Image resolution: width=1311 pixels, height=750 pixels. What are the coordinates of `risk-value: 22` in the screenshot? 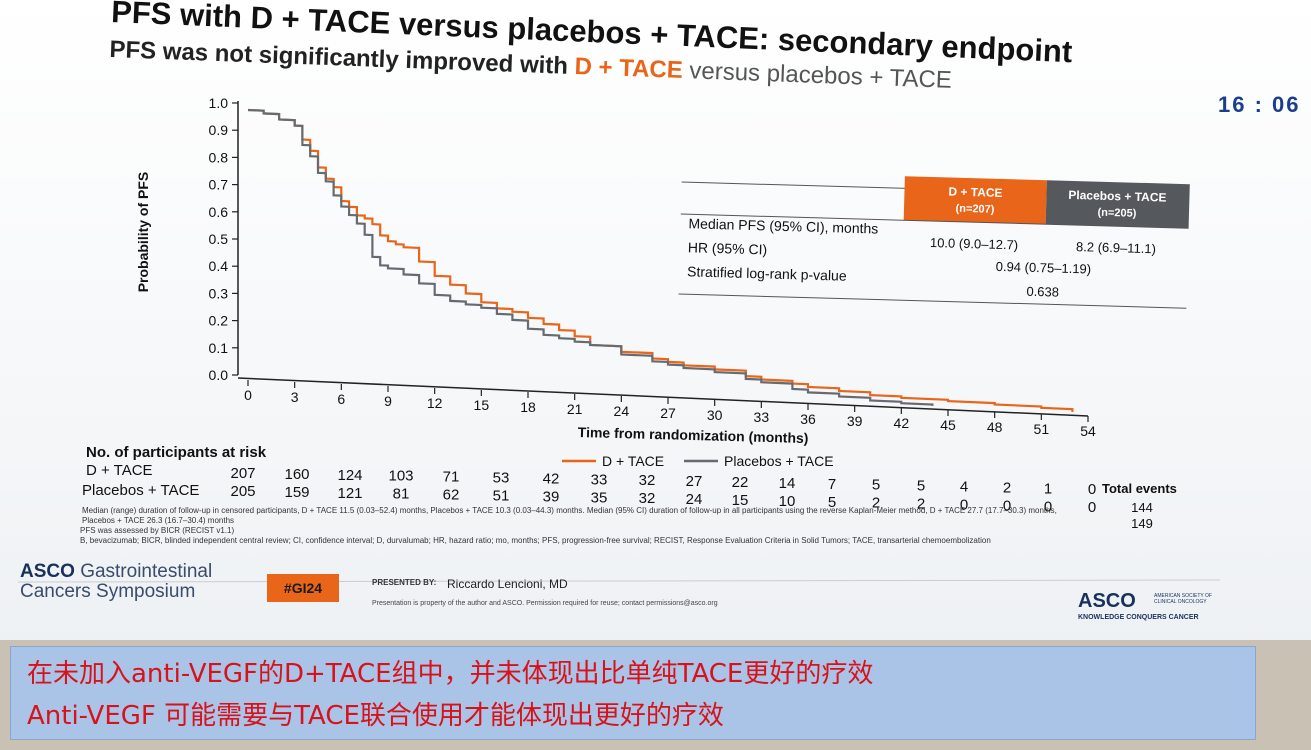 It's located at (740, 482).